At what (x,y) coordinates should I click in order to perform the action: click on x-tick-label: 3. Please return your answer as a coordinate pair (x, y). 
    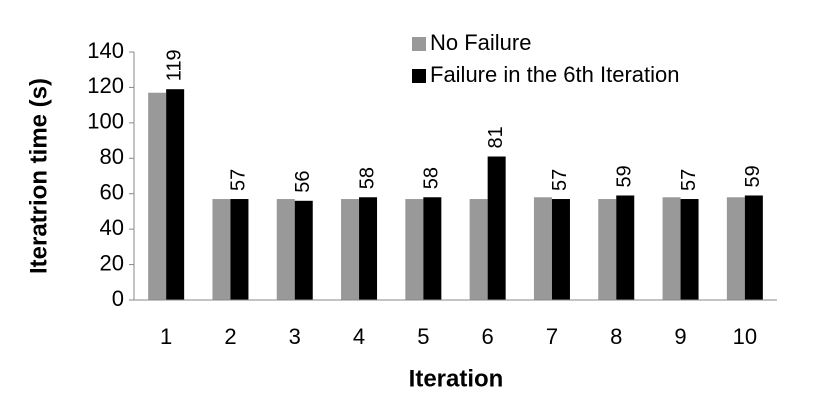
    Looking at the image, I should click on (295, 336).